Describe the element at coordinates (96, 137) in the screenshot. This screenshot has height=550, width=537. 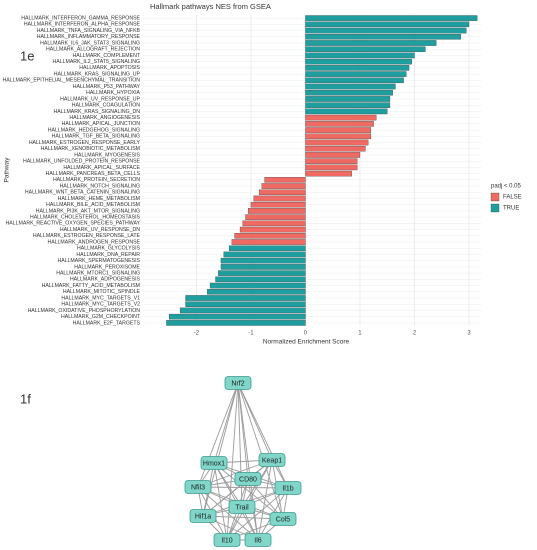
I see `y-tick-label: HALLMARK_TGF_BETA_SIGNALING` at that location.